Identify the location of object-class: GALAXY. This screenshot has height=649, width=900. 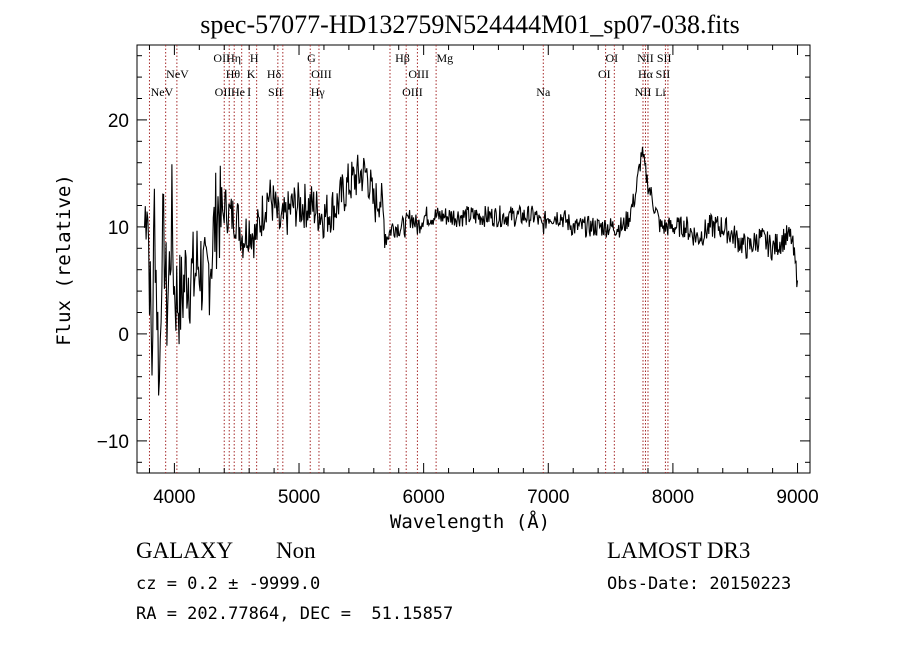
(184, 550).